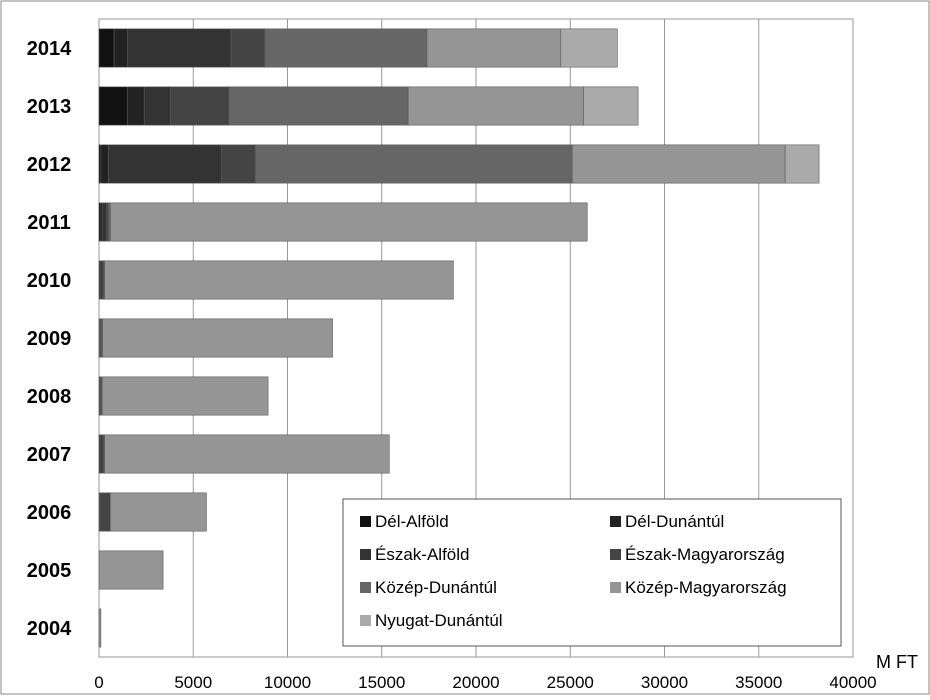 The width and height of the screenshot is (930, 700). Describe the element at coordinates (287, 682) in the screenshot. I see `x-tick-label: 10000` at that location.